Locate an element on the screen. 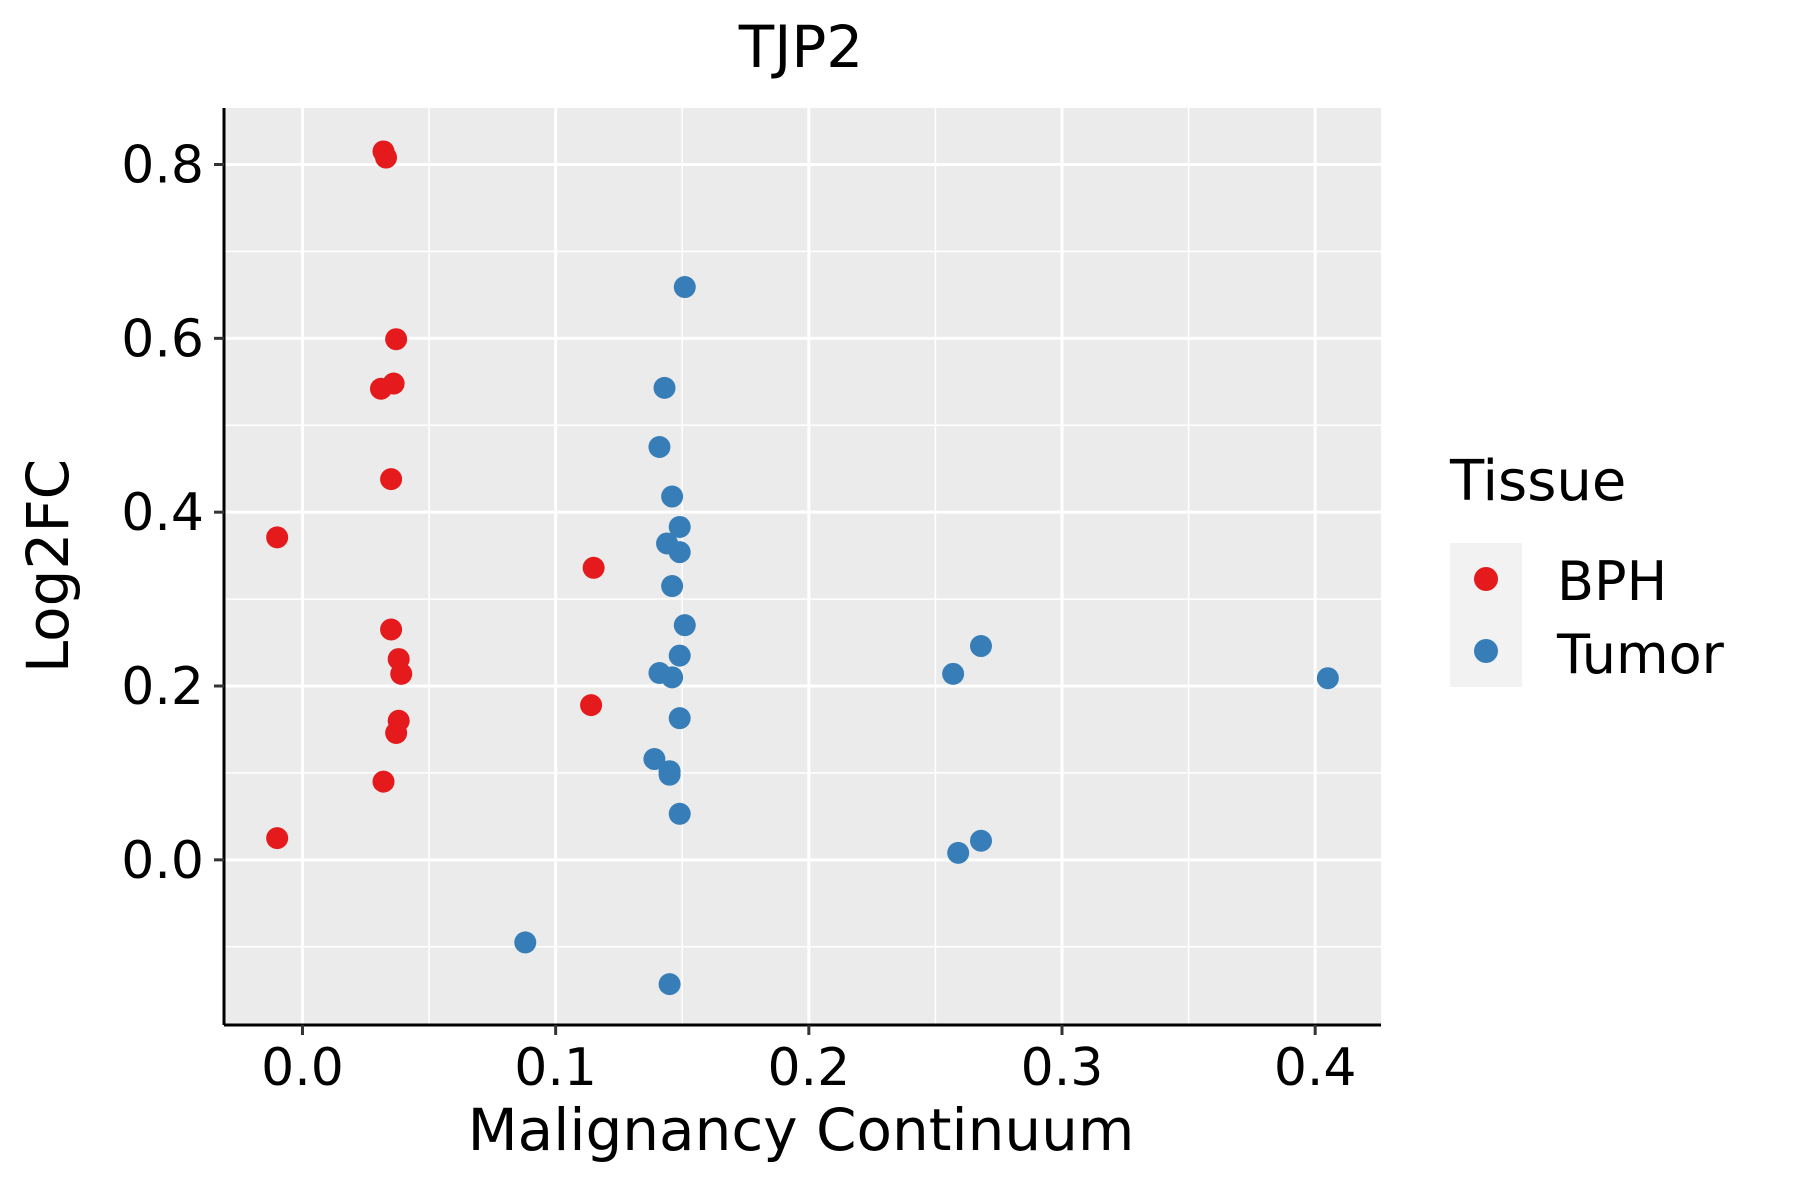  x-tick-label-2: 0.2 is located at coordinates (808, 1068).